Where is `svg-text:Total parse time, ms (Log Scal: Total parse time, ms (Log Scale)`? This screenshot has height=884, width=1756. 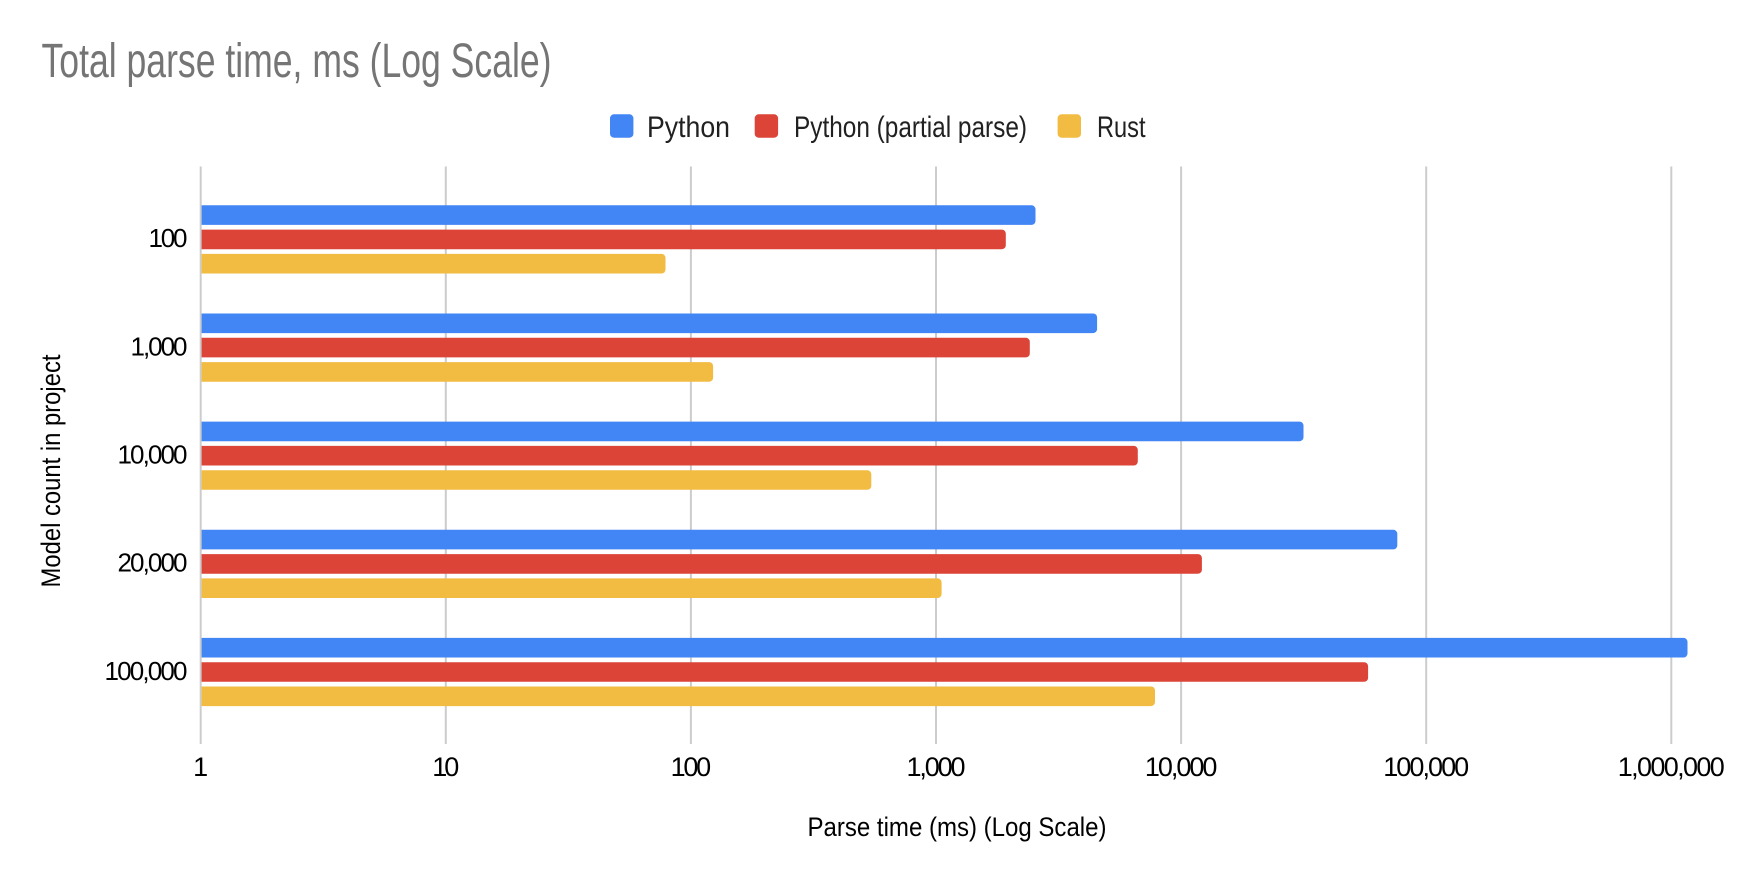
svg-text:Total parse time, ms (Log Scal: Total parse time, ms (Log Scale) is located at coordinates (297, 61).